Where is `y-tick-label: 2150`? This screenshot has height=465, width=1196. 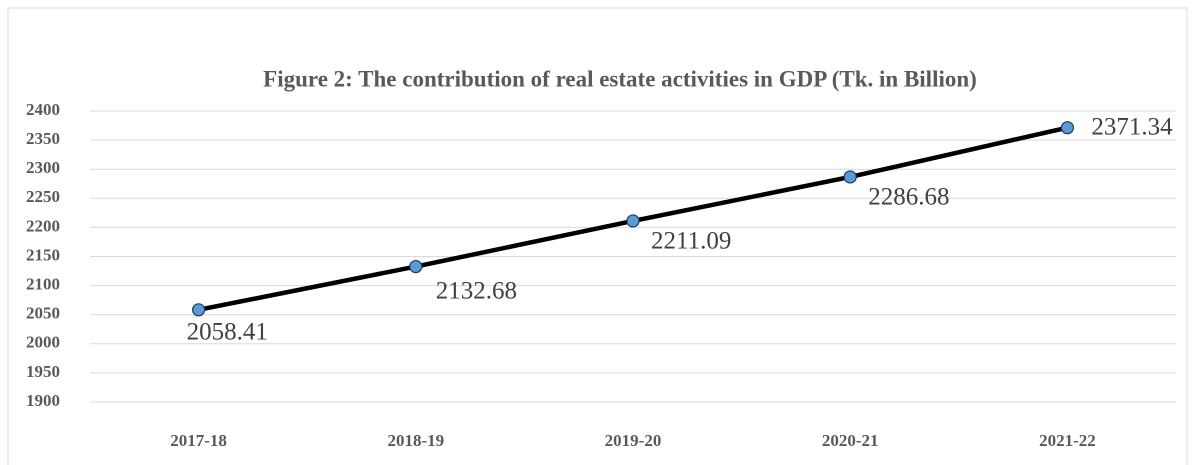 y-tick-label: 2150 is located at coordinates (43, 254).